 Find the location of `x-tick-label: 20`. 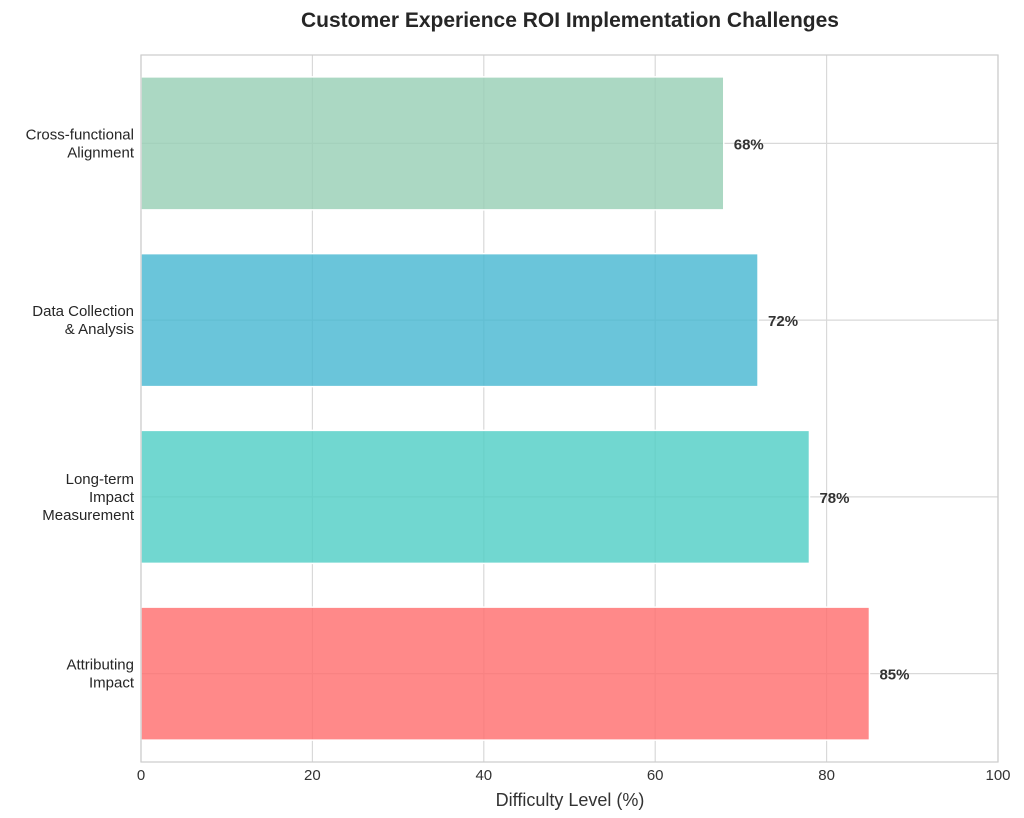

x-tick-label: 20 is located at coordinates (312, 775).